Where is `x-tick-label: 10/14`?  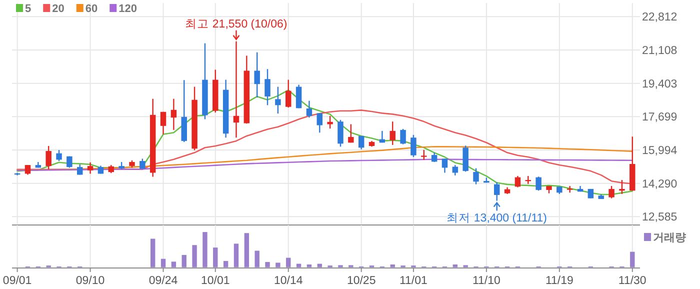
x-tick-label: 10/14 is located at coordinates (289, 281).